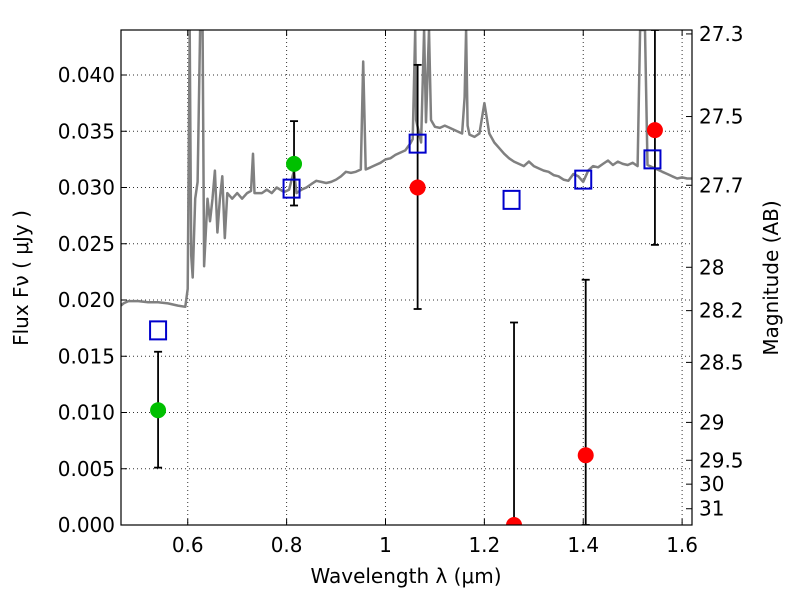 Image resolution: width=800 pixels, height=600 pixels. I want to click on mag-tick-label: 29, so click(711, 422).